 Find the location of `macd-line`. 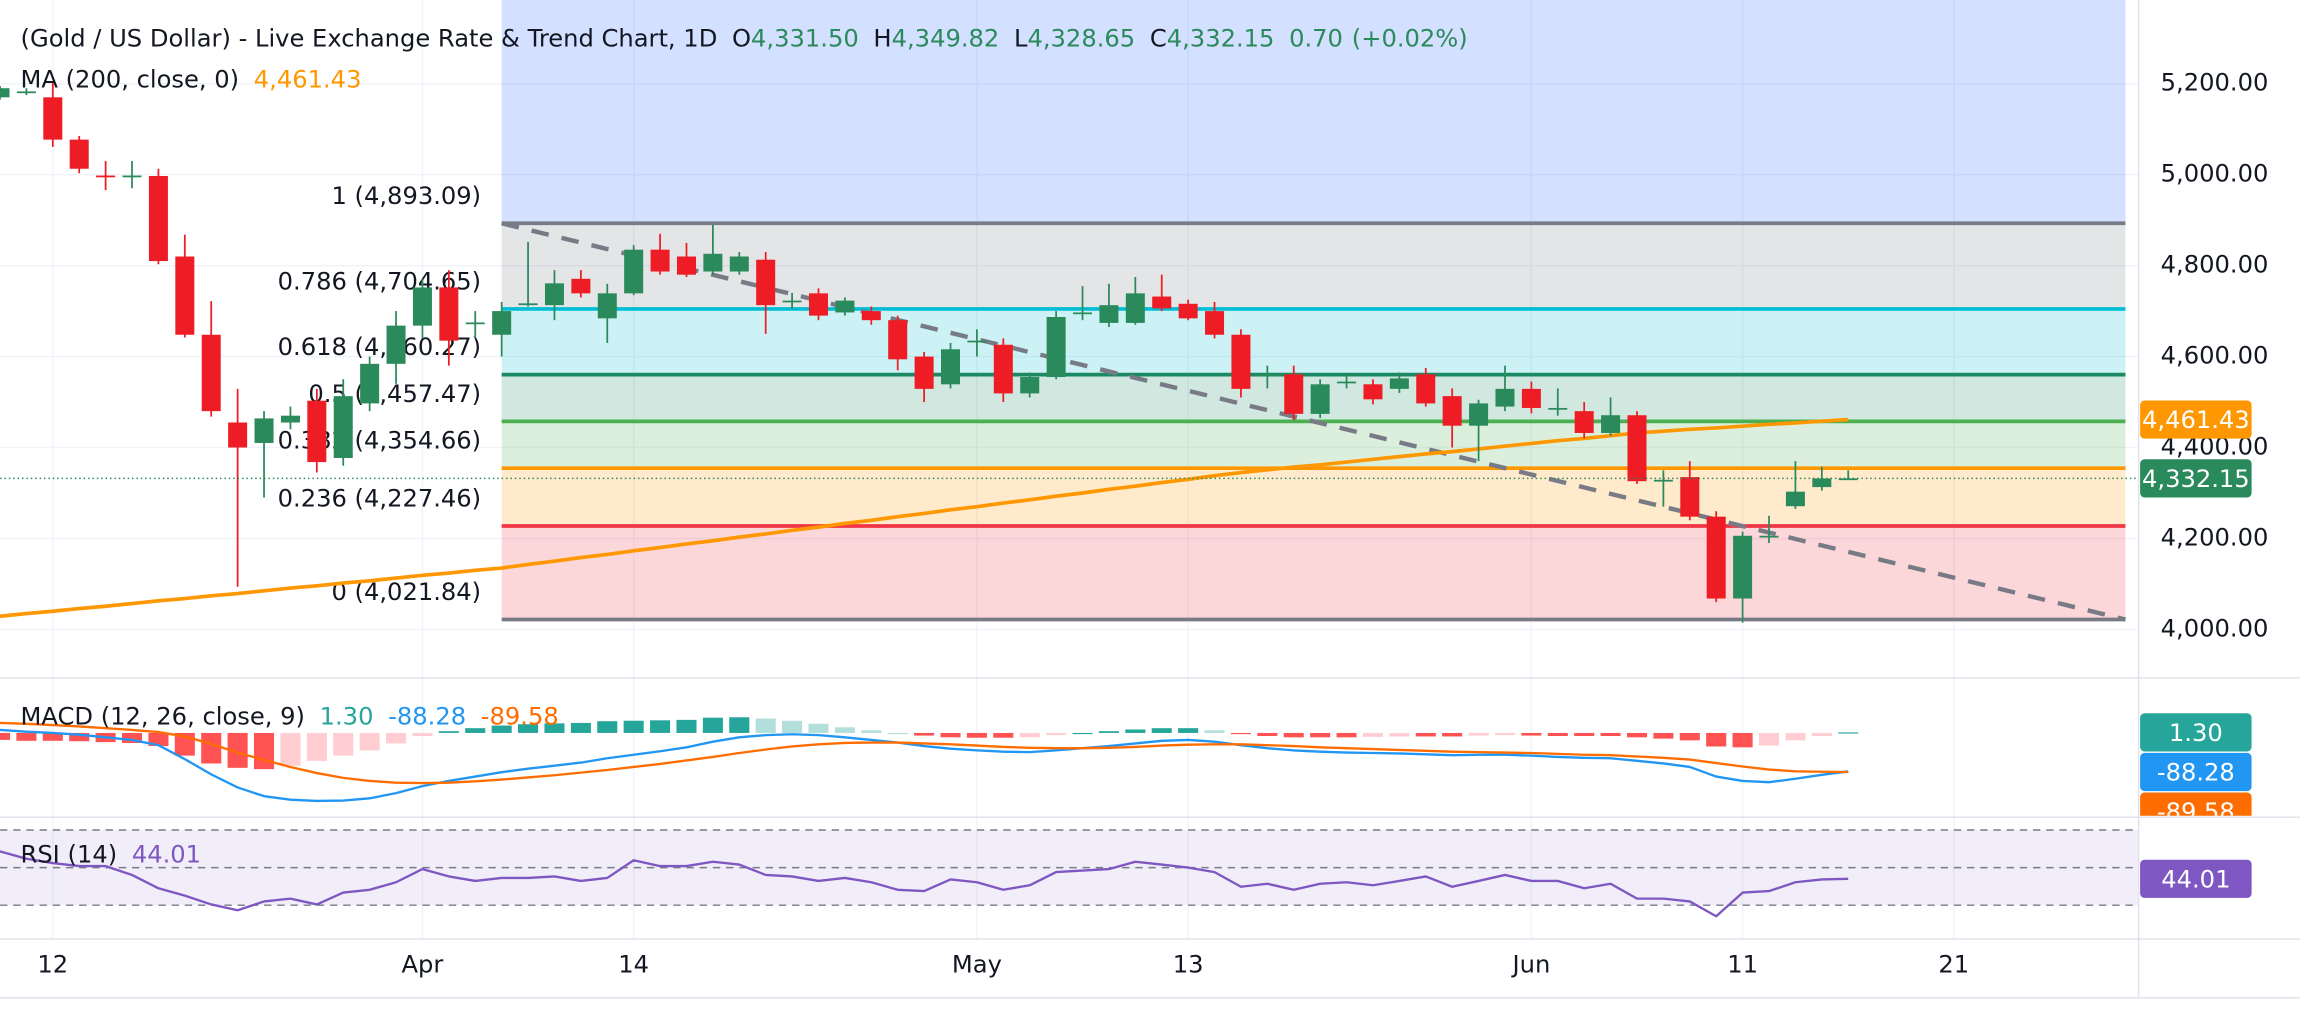

macd-line is located at coordinates (924, 765).